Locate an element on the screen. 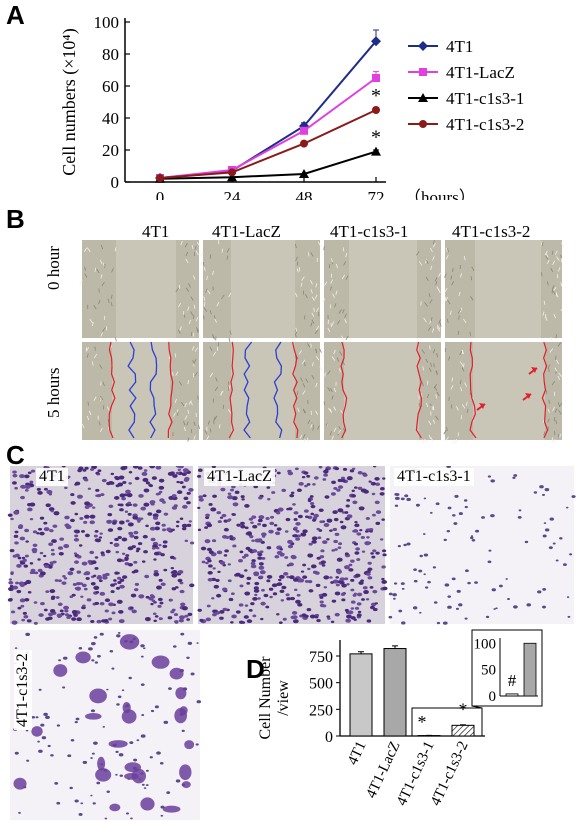 The image size is (578, 836). cell-cluster is located at coordinates (183, 710).